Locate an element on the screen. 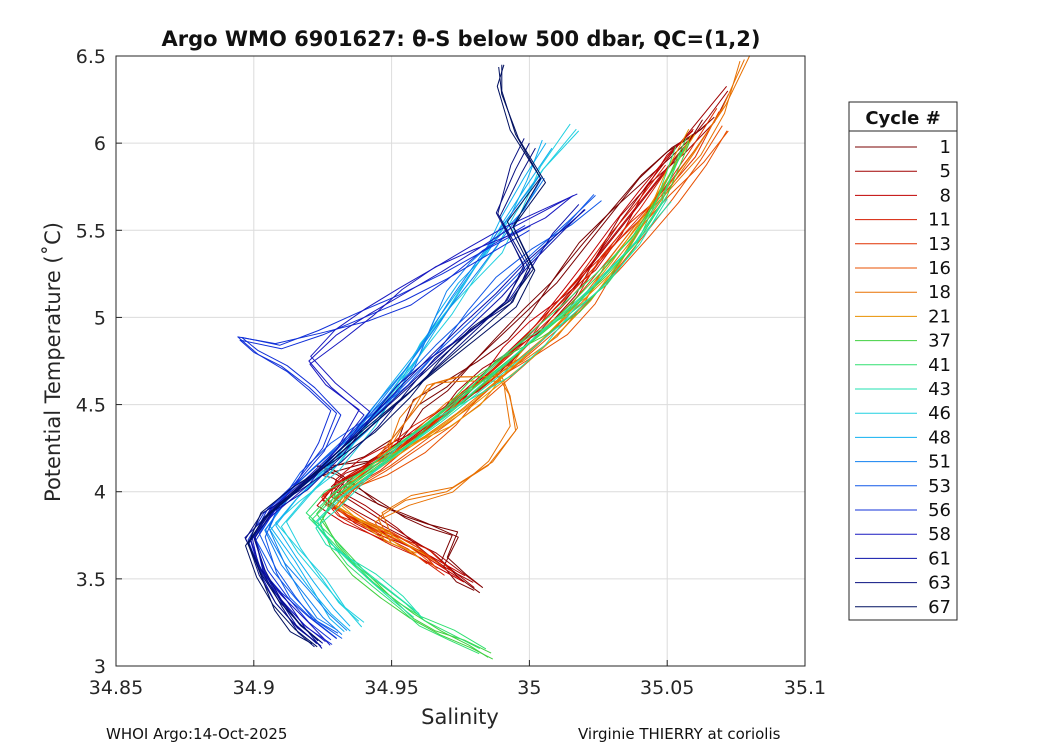  y-tick-label: 4 is located at coordinates (100, 493).